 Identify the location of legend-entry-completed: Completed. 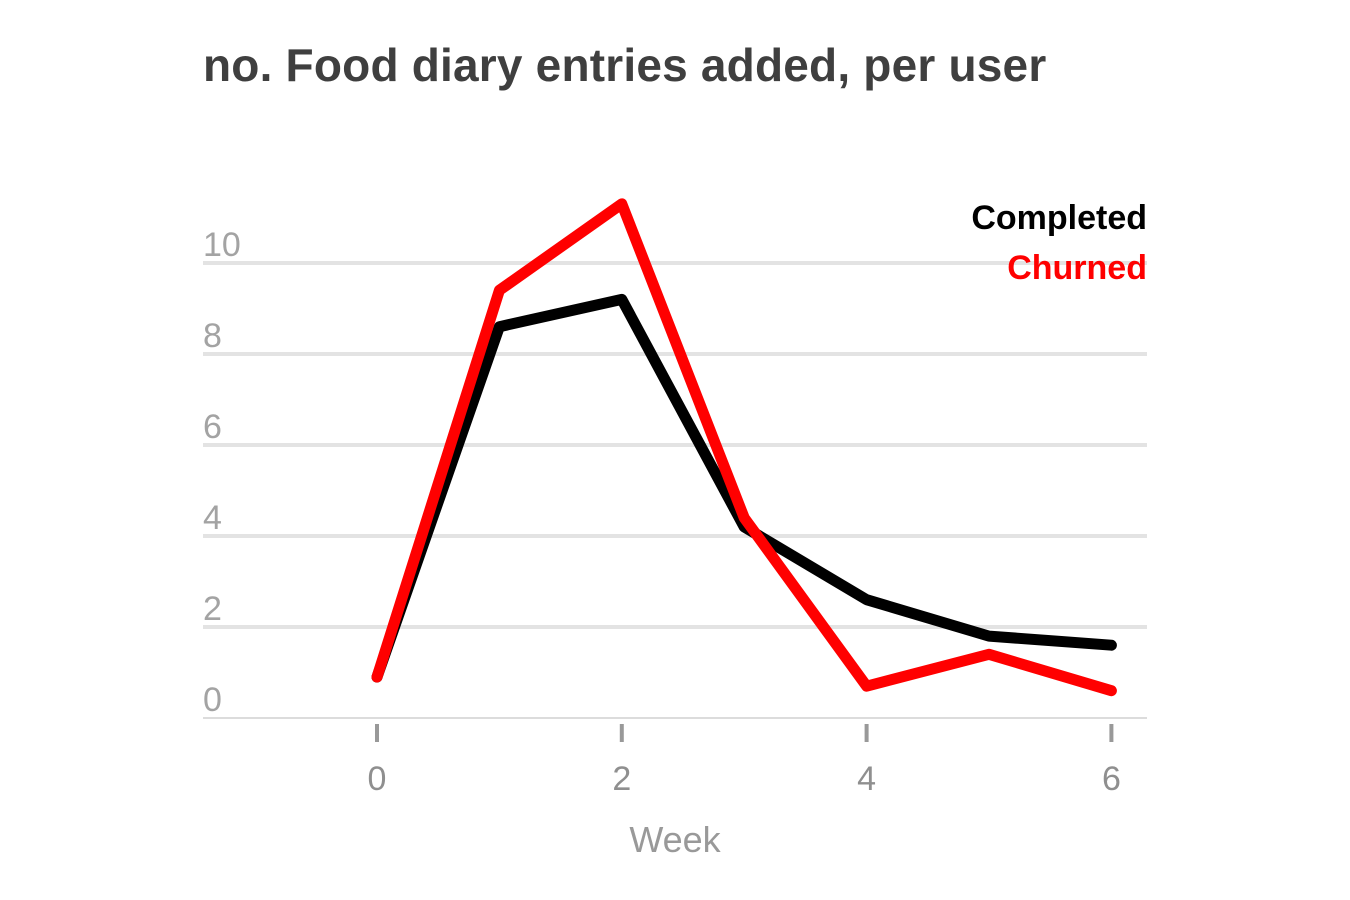
(1059, 218).